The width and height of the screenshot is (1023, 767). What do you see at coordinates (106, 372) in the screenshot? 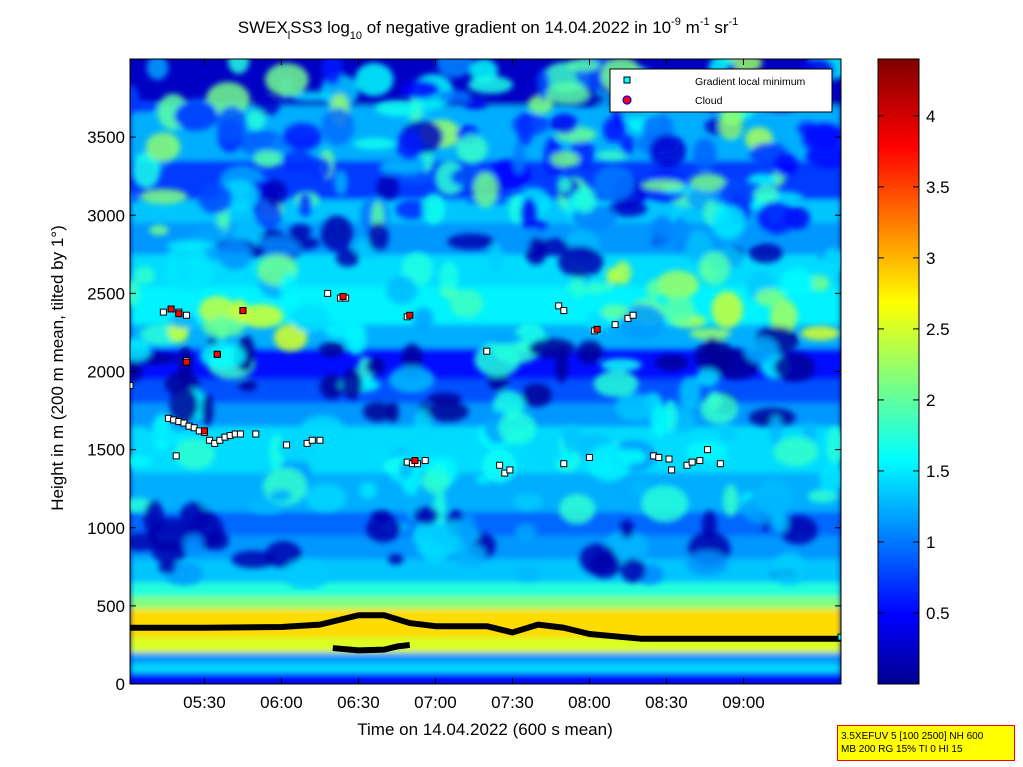
I see `y-tick-label: 2000` at bounding box center [106, 372].